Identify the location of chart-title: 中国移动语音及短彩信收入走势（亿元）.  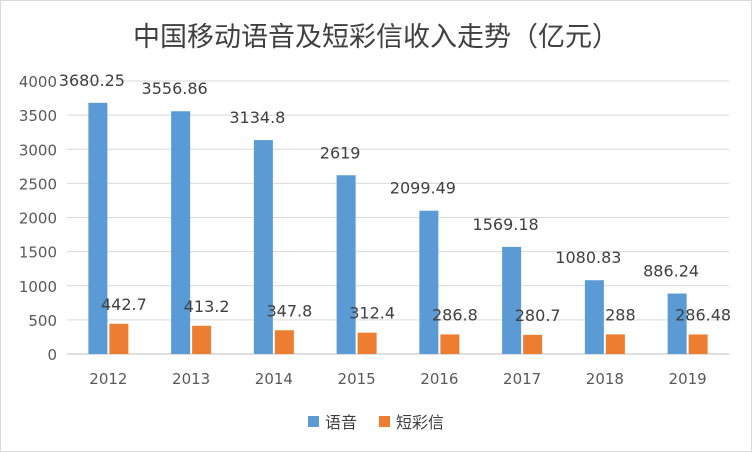
(376, 37).